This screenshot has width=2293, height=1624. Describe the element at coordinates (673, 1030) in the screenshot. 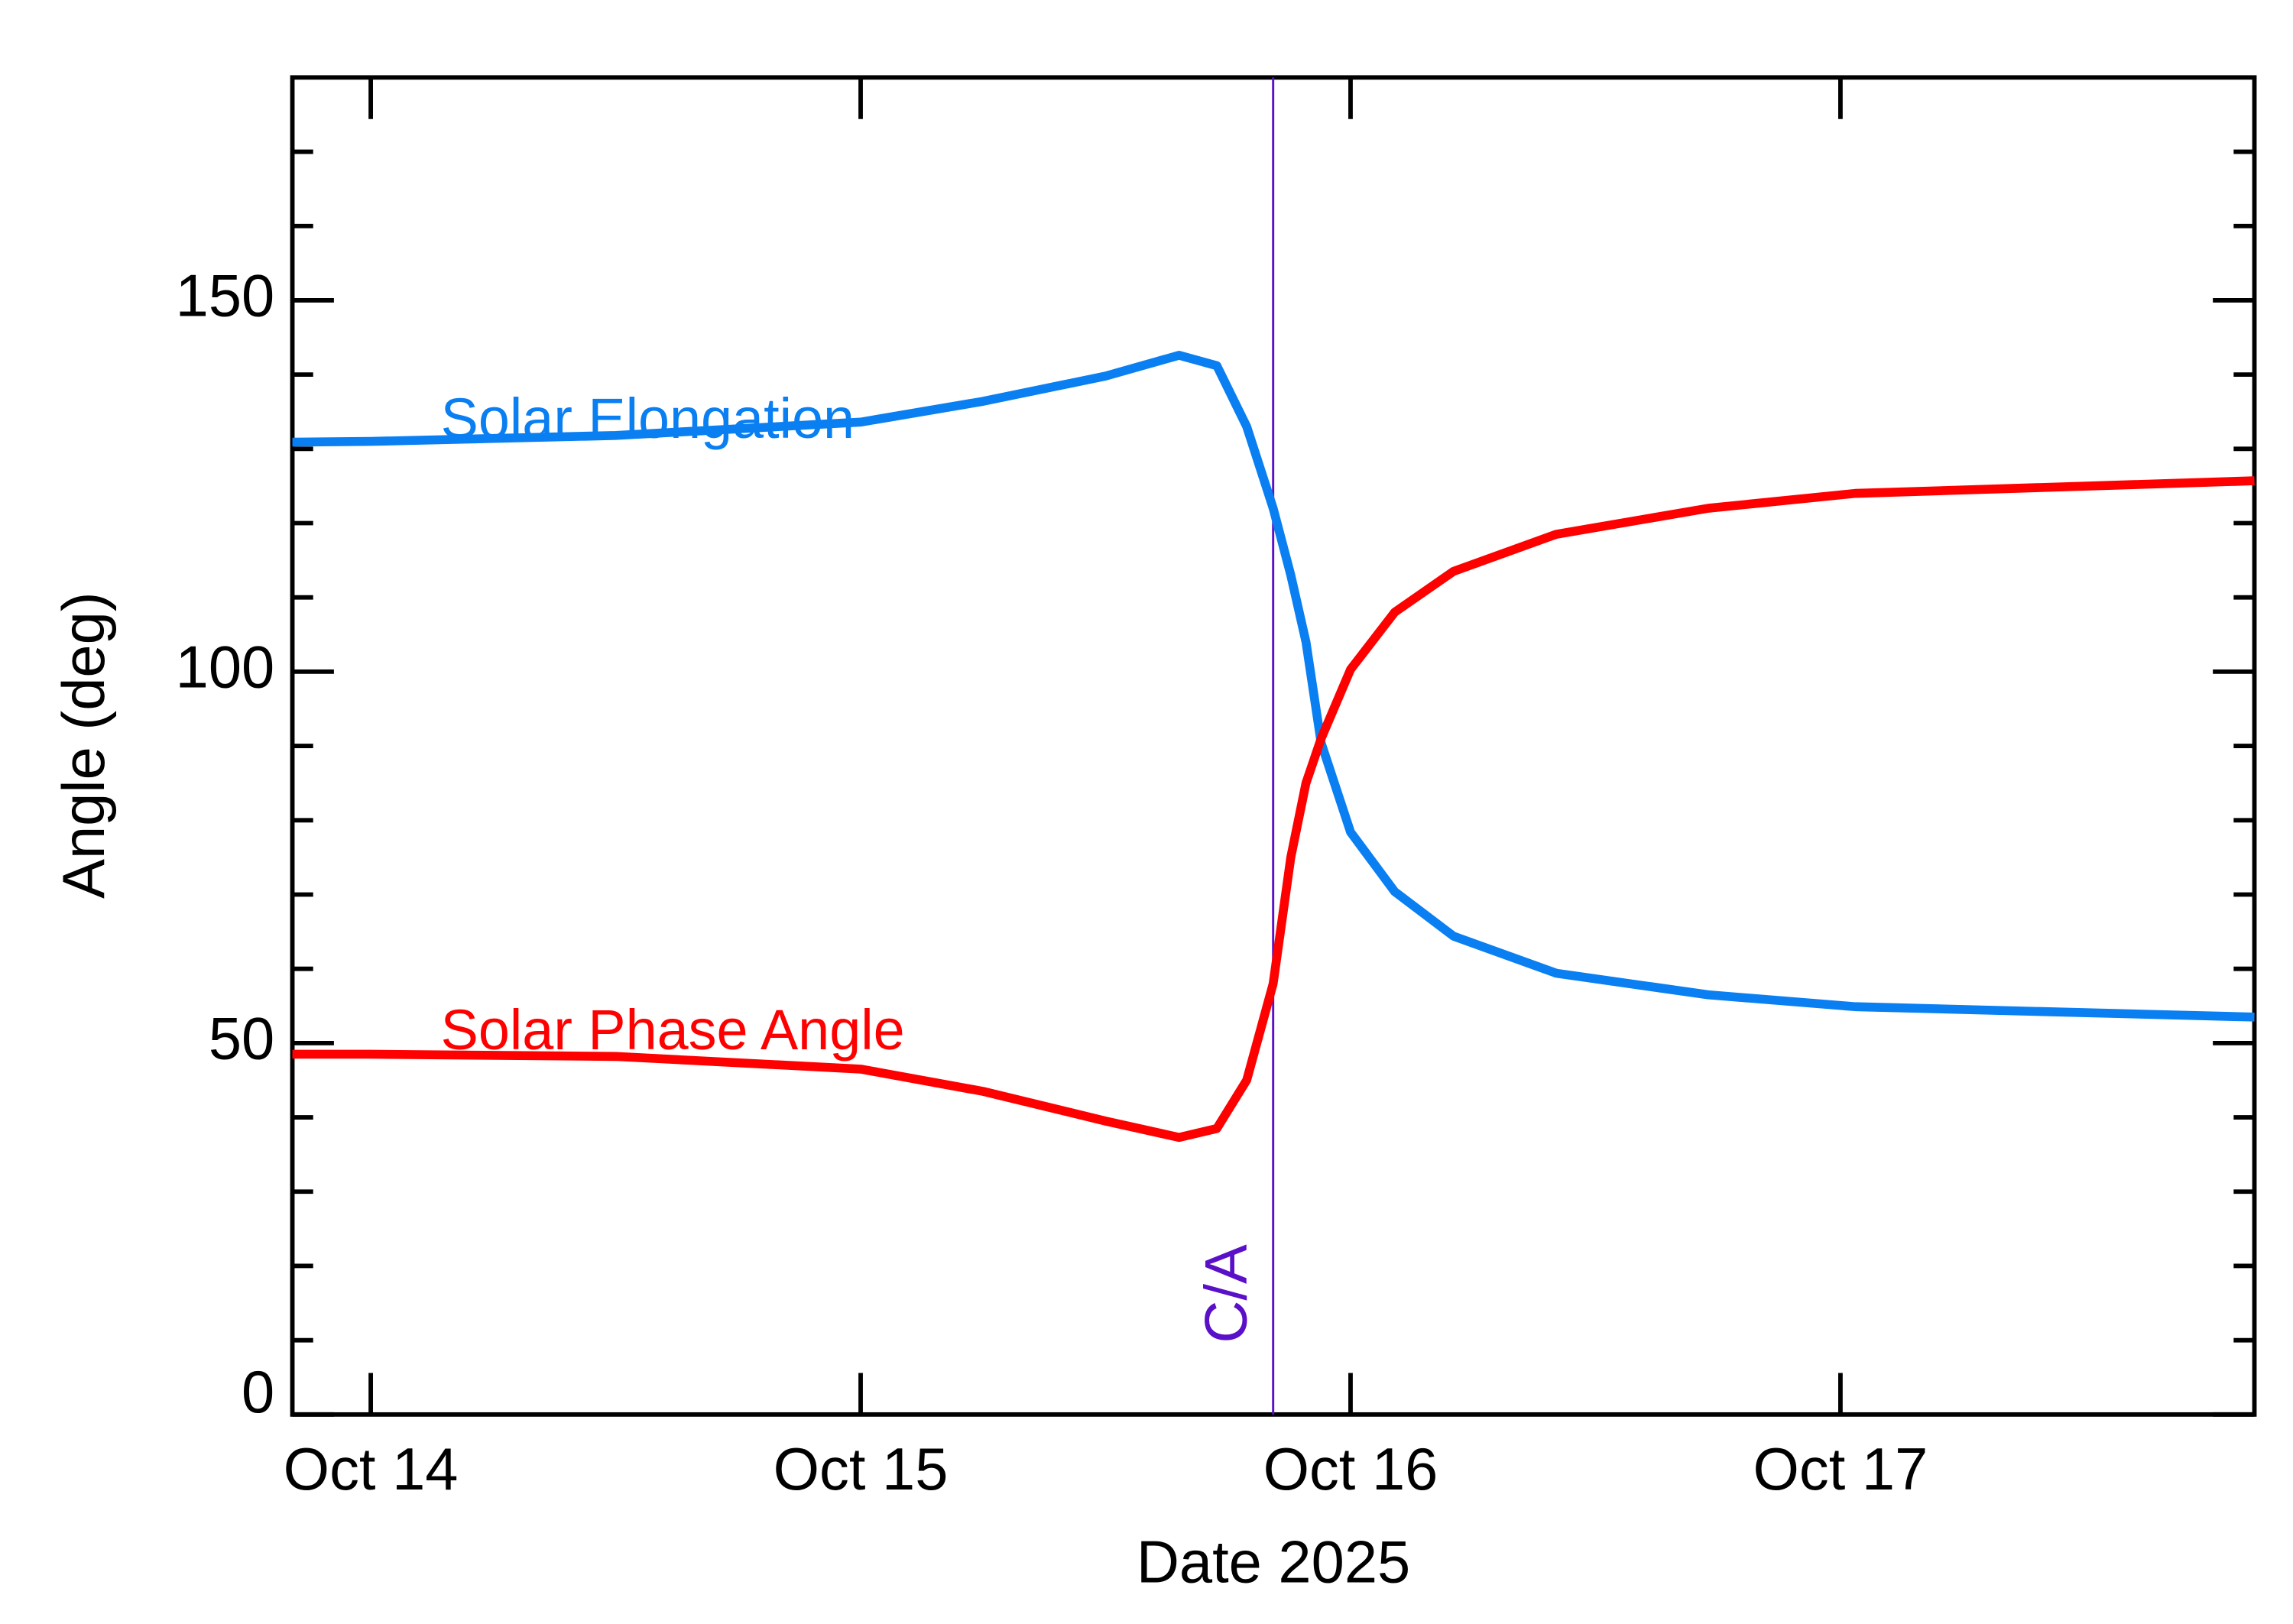

I see `series-label: Solar Phase Angle` at that location.